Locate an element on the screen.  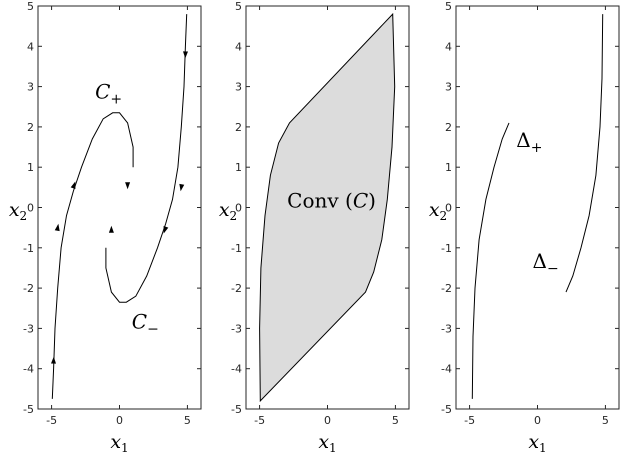
annotation-2: Δ− is located at coordinates (546, 263).